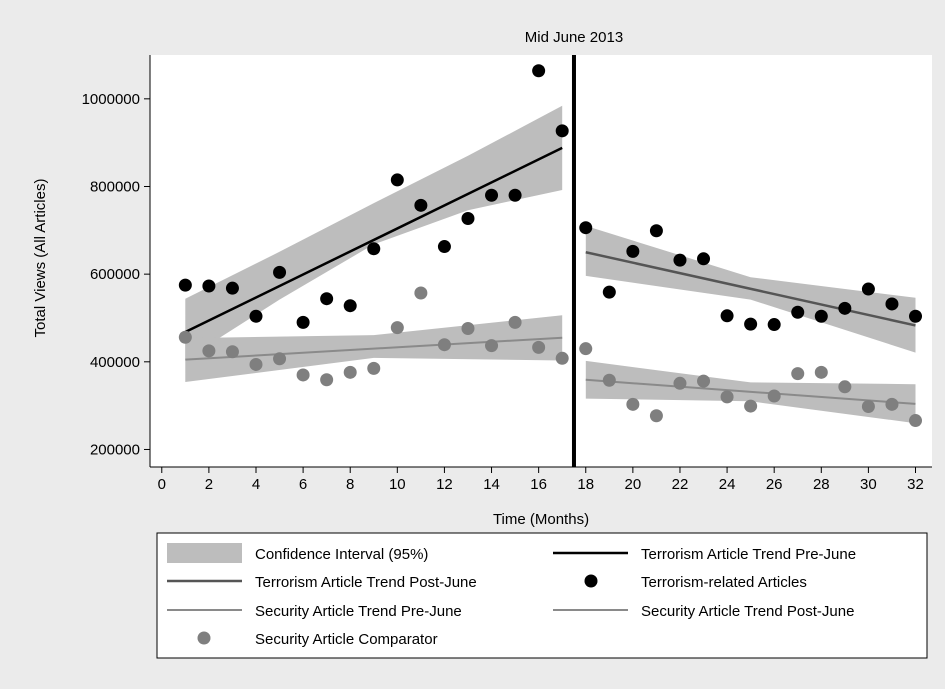 This screenshot has width=945, height=689. I want to click on legend-label-security-points: Security Article Comparator, so click(346, 639).